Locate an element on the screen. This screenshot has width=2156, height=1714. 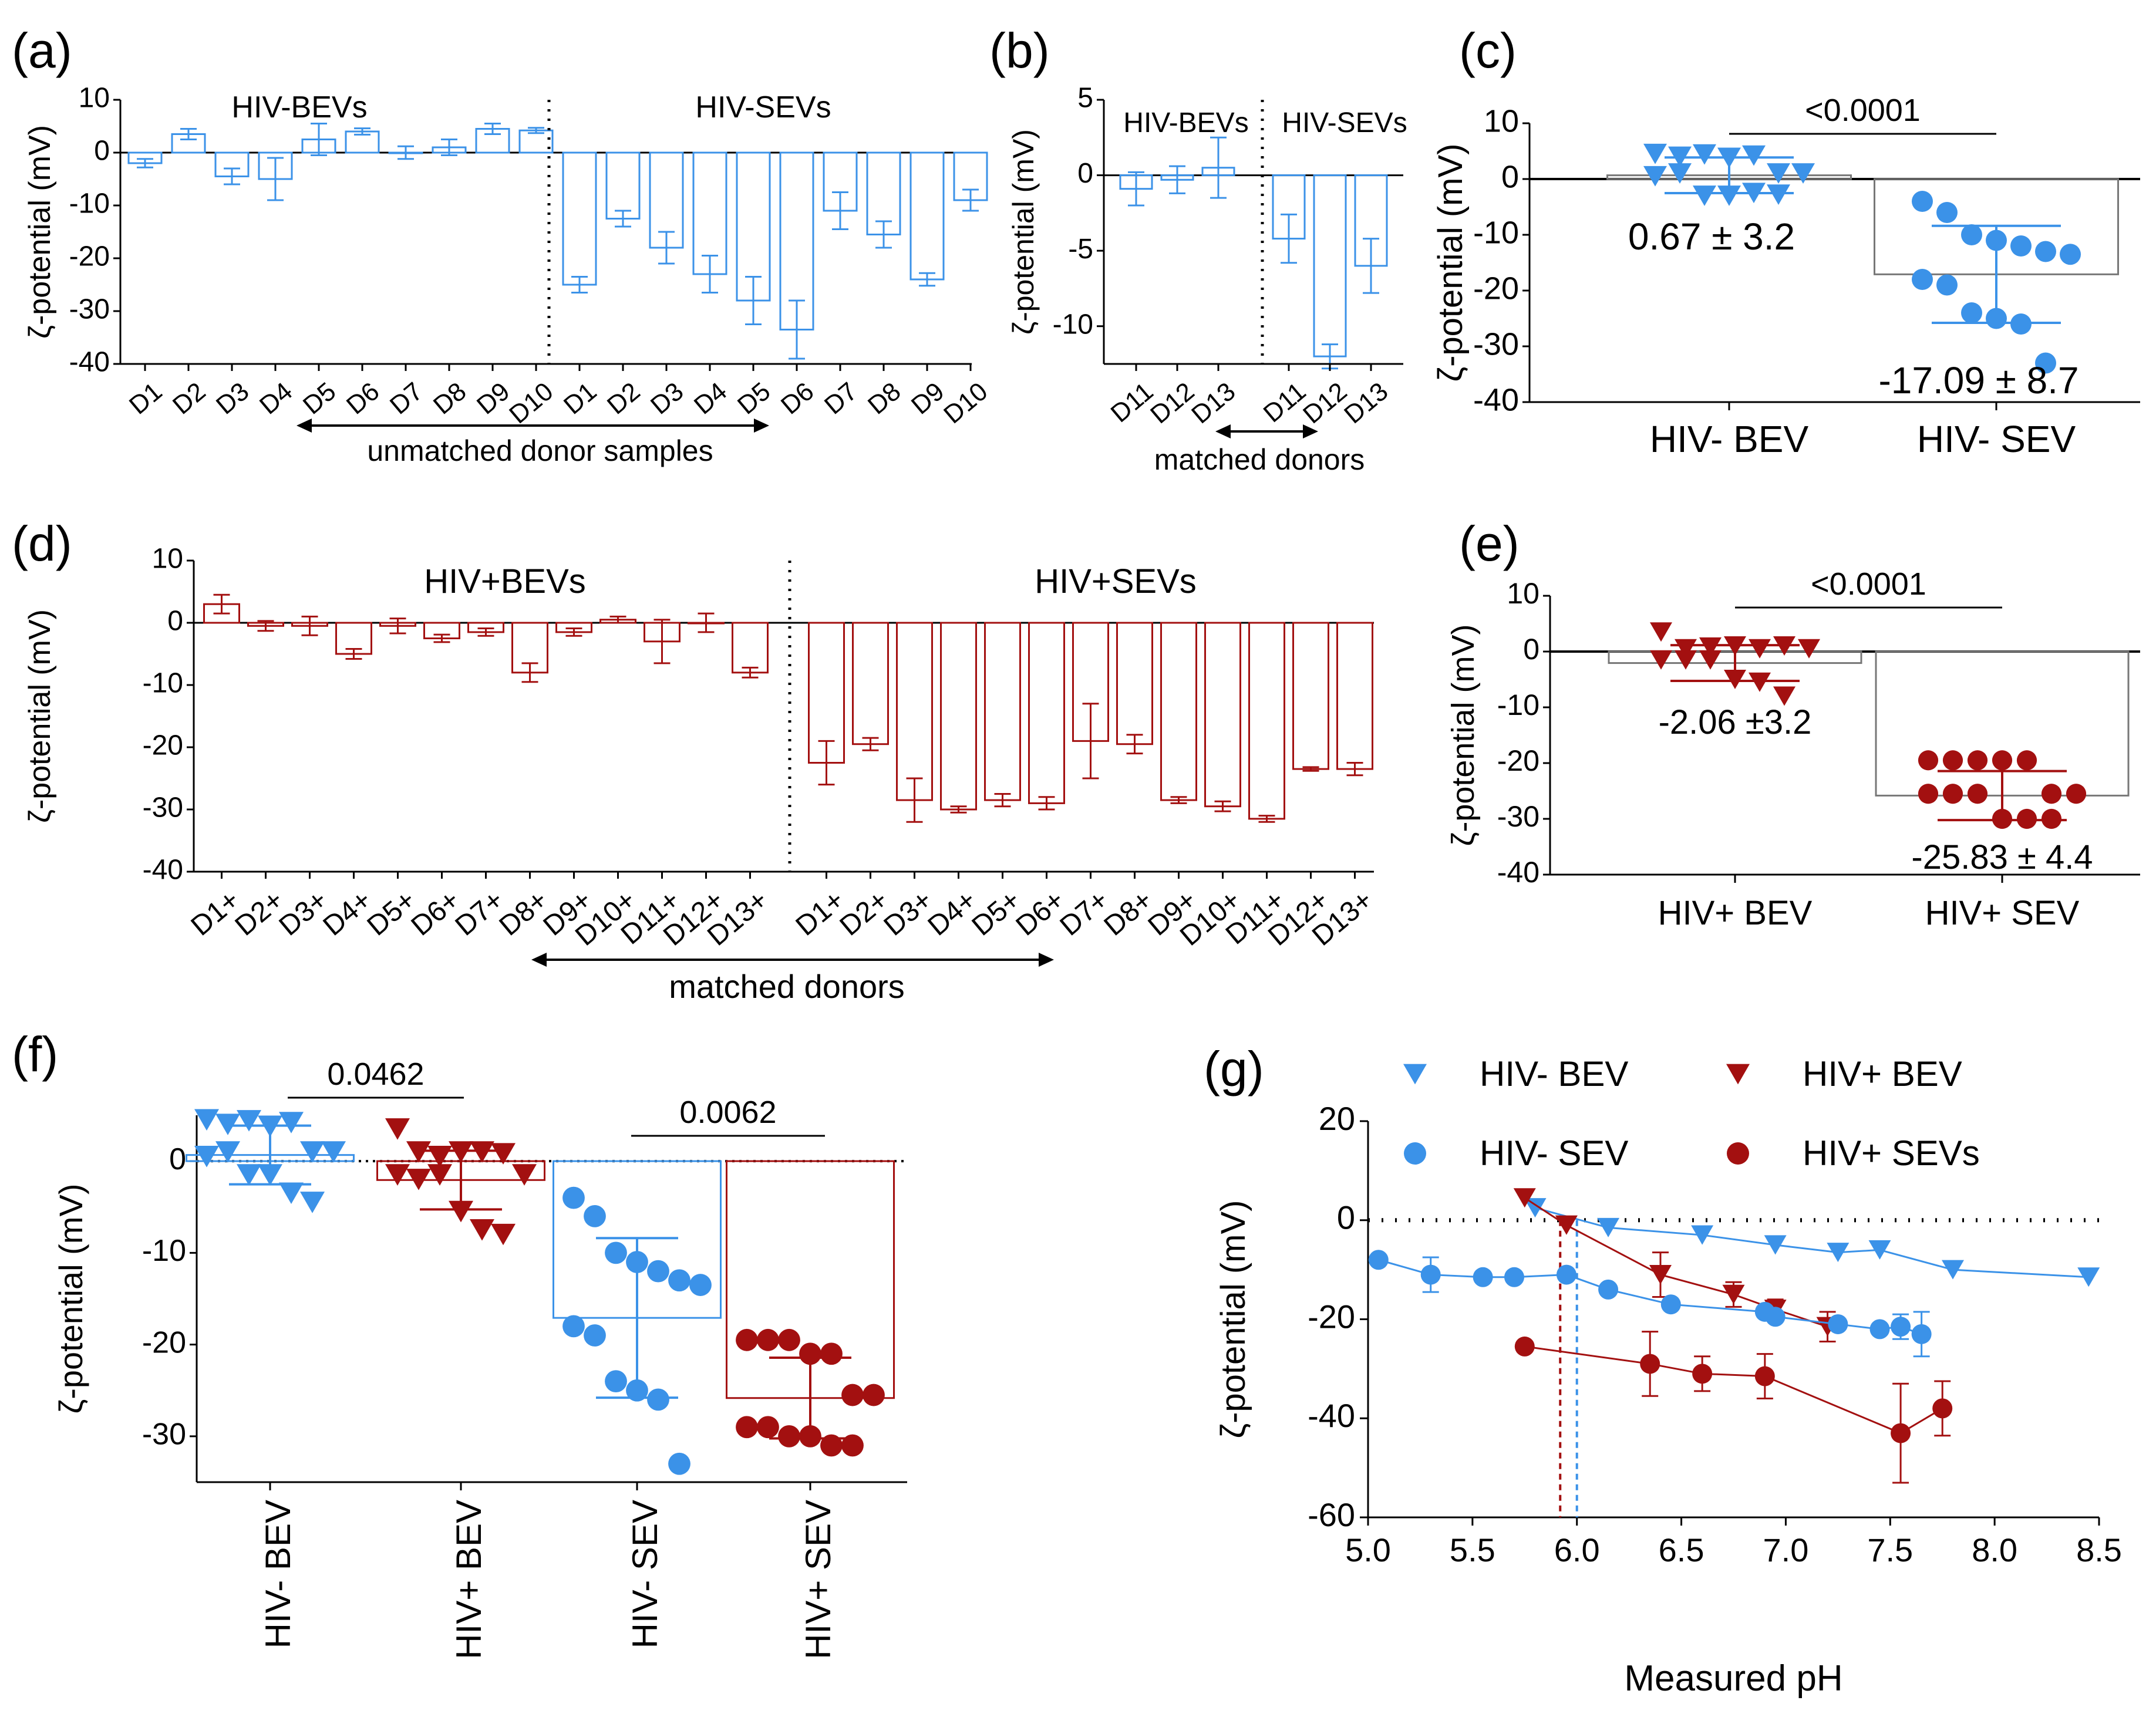
legend-label: HIV+ BEV is located at coordinates (1882, 1074).